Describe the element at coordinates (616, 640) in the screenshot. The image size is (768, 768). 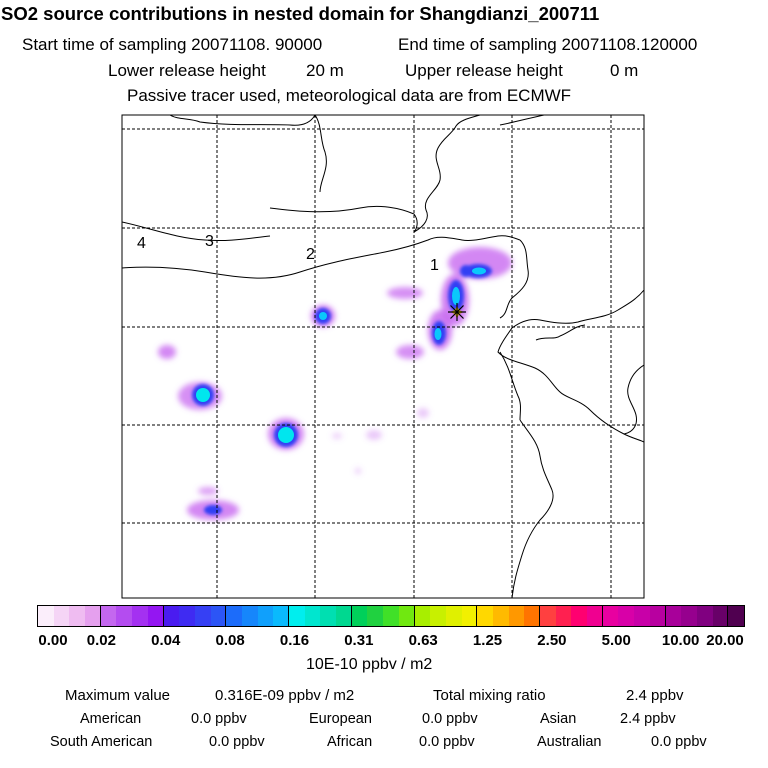
I see `color-scale-tick-label: 5.00` at that location.